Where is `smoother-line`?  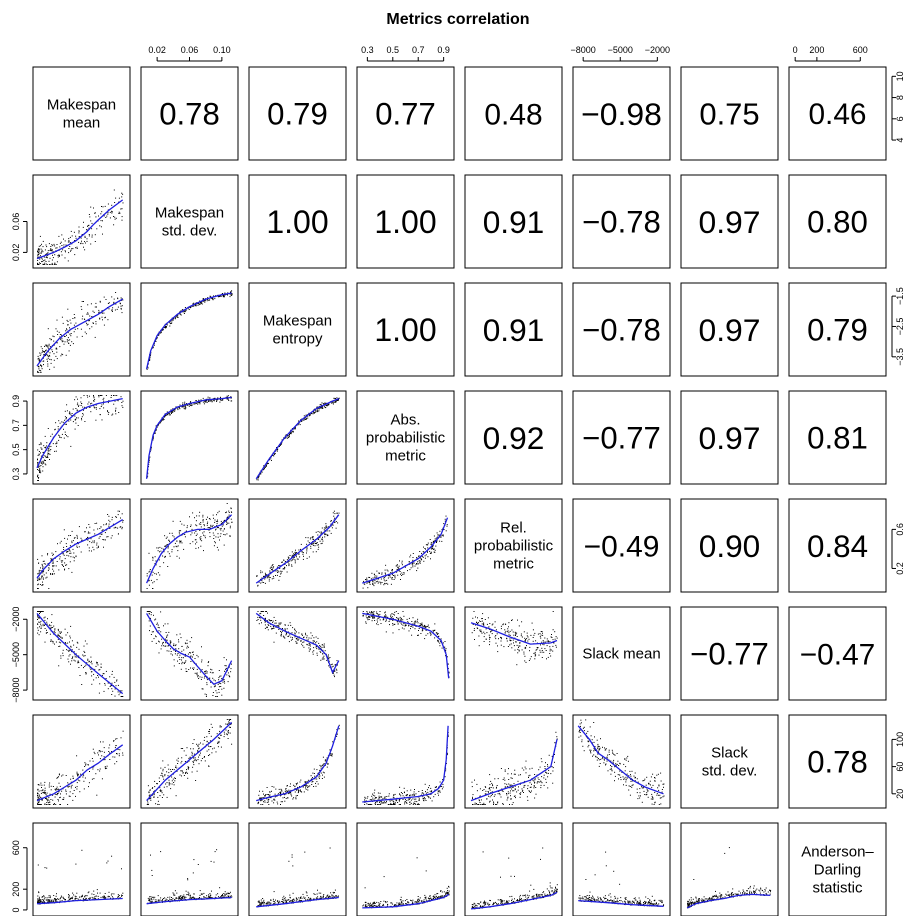
smoother-line is located at coordinates (189, 549).